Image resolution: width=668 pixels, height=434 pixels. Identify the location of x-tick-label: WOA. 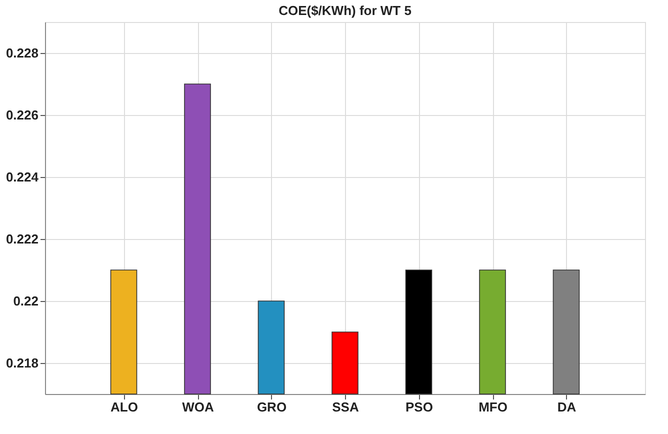
(198, 407).